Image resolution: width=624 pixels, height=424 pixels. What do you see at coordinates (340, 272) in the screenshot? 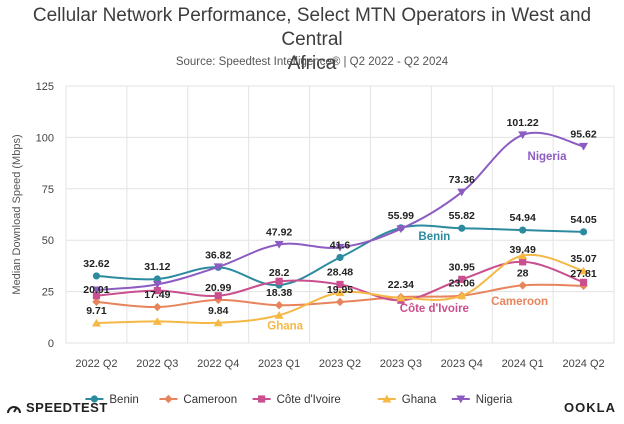
I see `data-label: 28.48` at bounding box center [340, 272].